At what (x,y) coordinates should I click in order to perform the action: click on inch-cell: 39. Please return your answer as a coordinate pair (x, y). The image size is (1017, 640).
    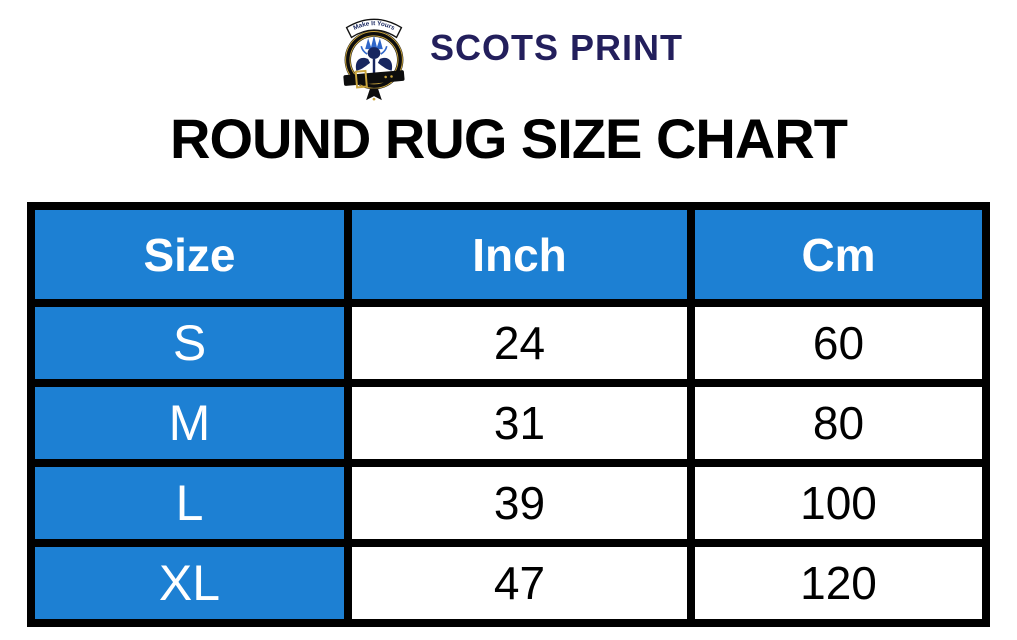
    Looking at the image, I should click on (519, 503).